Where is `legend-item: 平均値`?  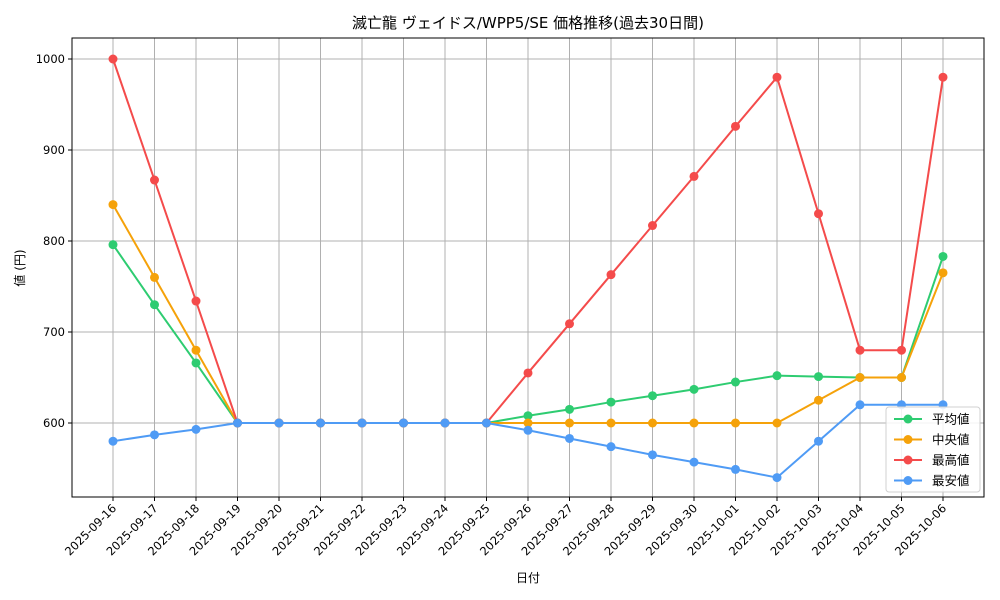
legend-item: 平均値 is located at coordinates (932, 419).